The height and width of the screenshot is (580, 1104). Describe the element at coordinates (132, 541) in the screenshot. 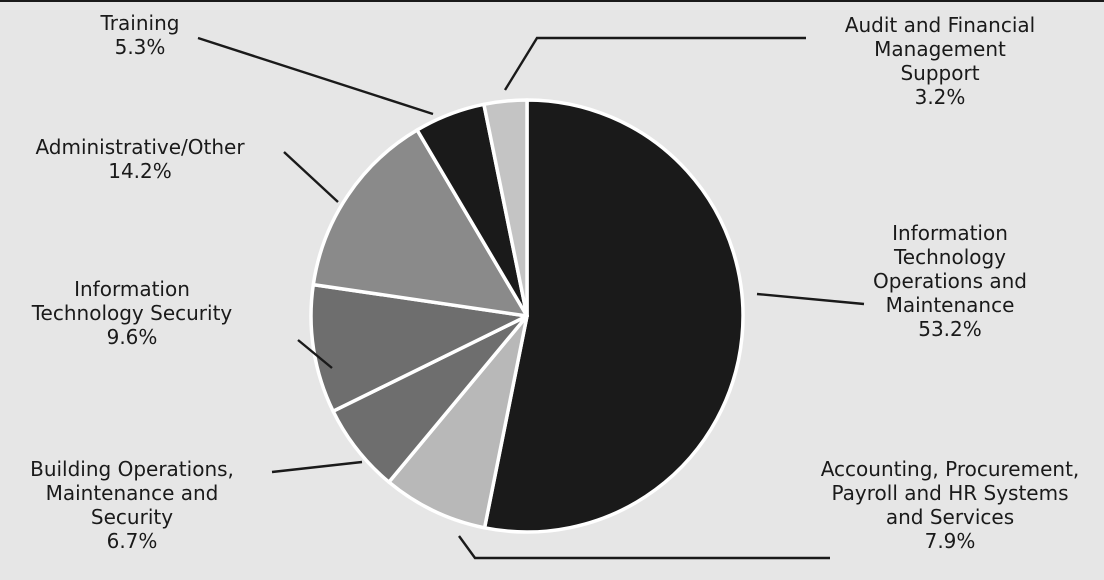

I see `slice-percent-label: 6.7%` at that location.